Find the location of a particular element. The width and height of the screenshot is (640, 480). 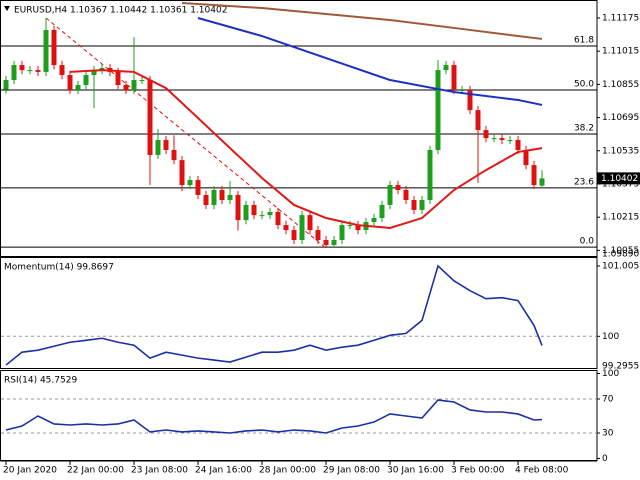

y-tick-label: 1.10375 is located at coordinates (620, 184).